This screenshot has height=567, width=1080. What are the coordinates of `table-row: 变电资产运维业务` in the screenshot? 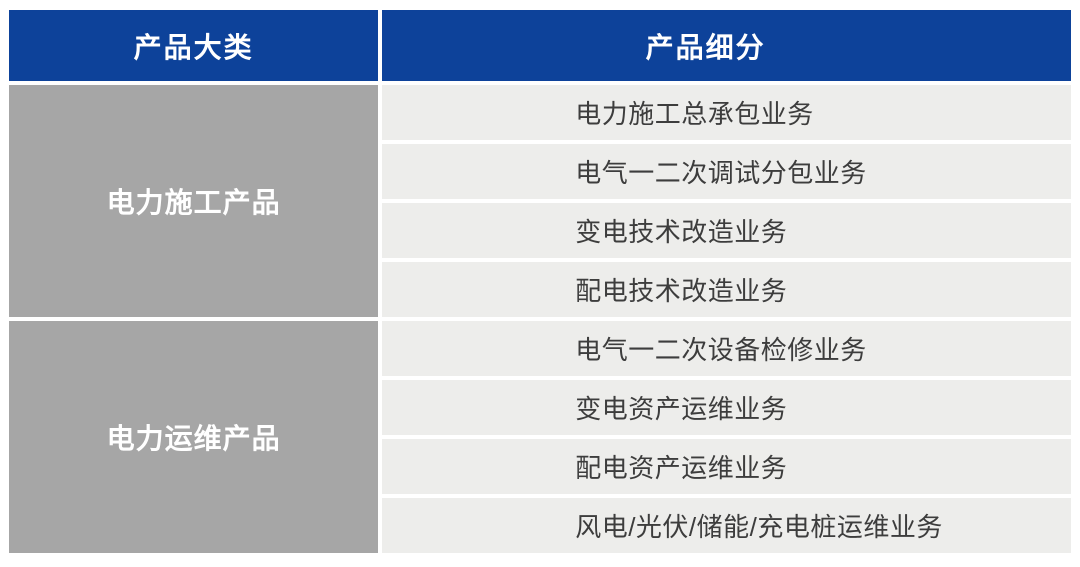 It's located at (540, 407).